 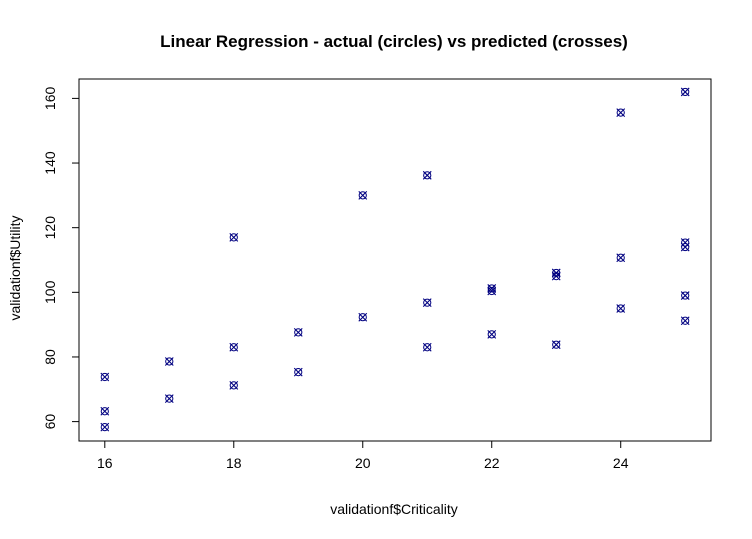 What do you see at coordinates (50, 228) in the screenshot?
I see `y-tick-label: 120` at bounding box center [50, 228].